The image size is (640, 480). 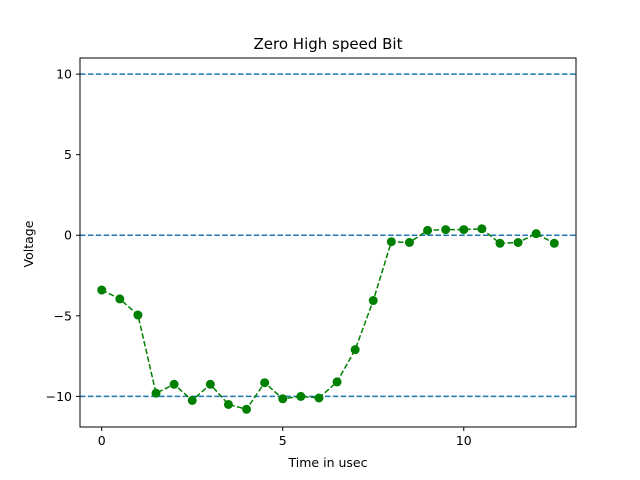 What do you see at coordinates (328, 462) in the screenshot?
I see `x-axis-label: Time in usec` at bounding box center [328, 462].